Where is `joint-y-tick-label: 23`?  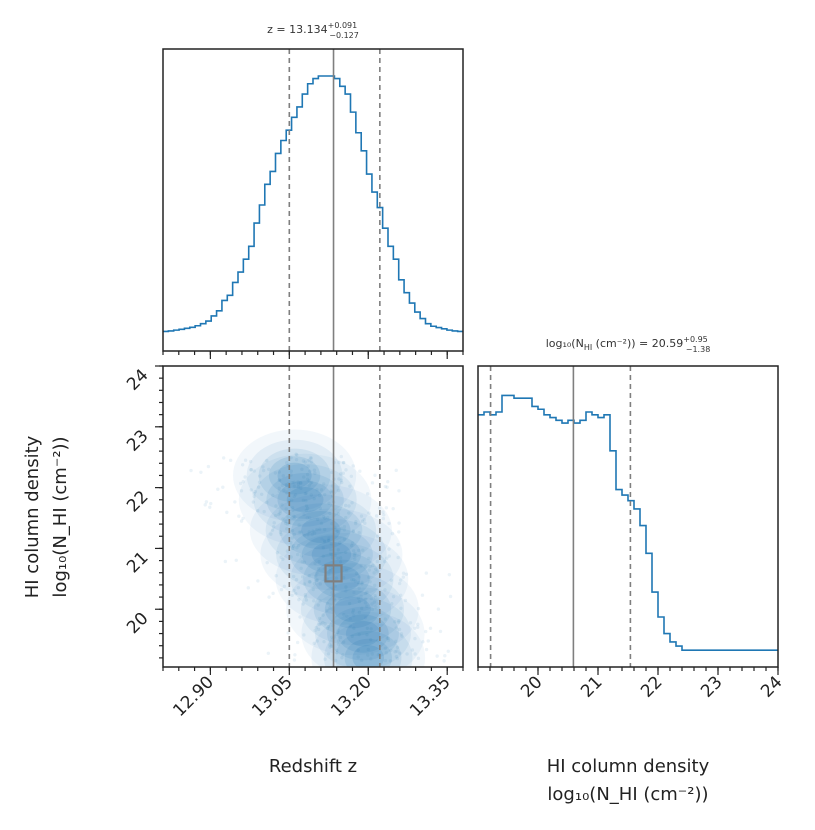
joint-y-tick-label: 23 is located at coordinates (137, 440).